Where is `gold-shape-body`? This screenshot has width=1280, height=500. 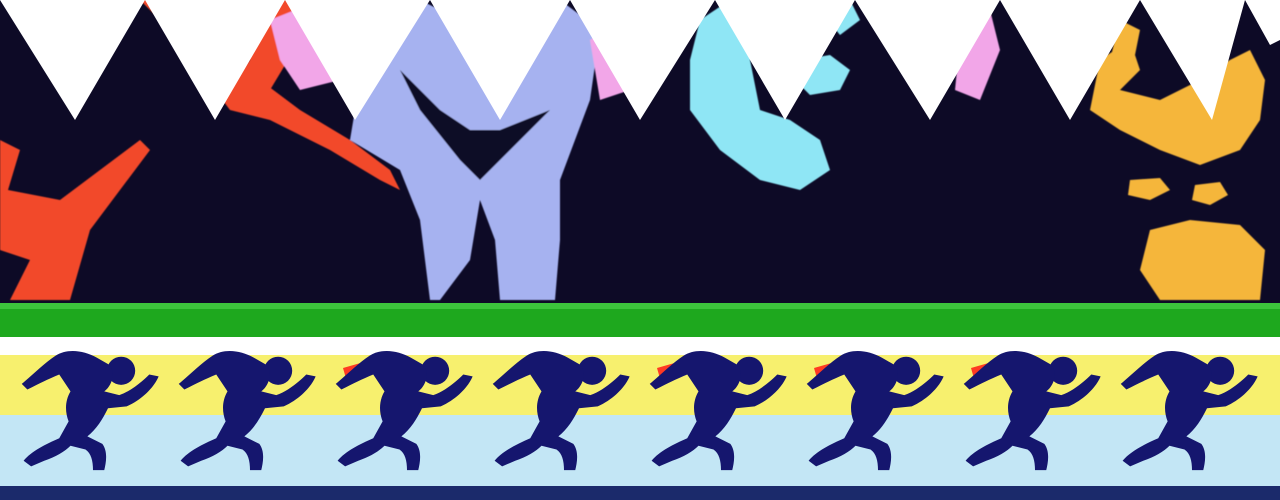
gold-shape-body is located at coordinates (1202, 260).